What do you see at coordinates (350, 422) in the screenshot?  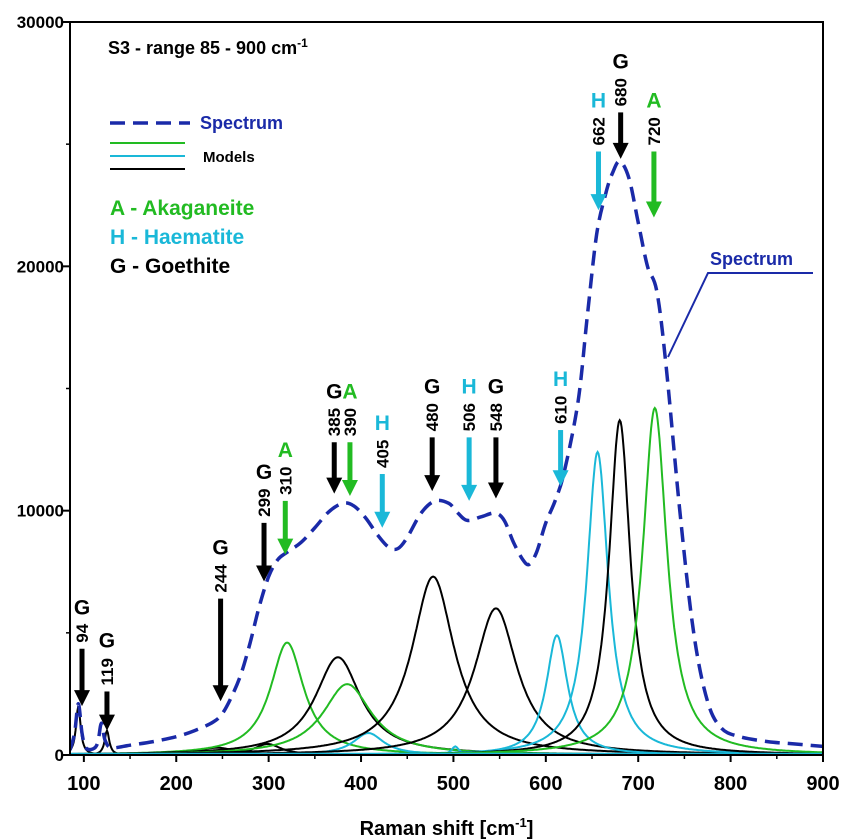 I see `peak-wavenumber-label: 390` at bounding box center [350, 422].